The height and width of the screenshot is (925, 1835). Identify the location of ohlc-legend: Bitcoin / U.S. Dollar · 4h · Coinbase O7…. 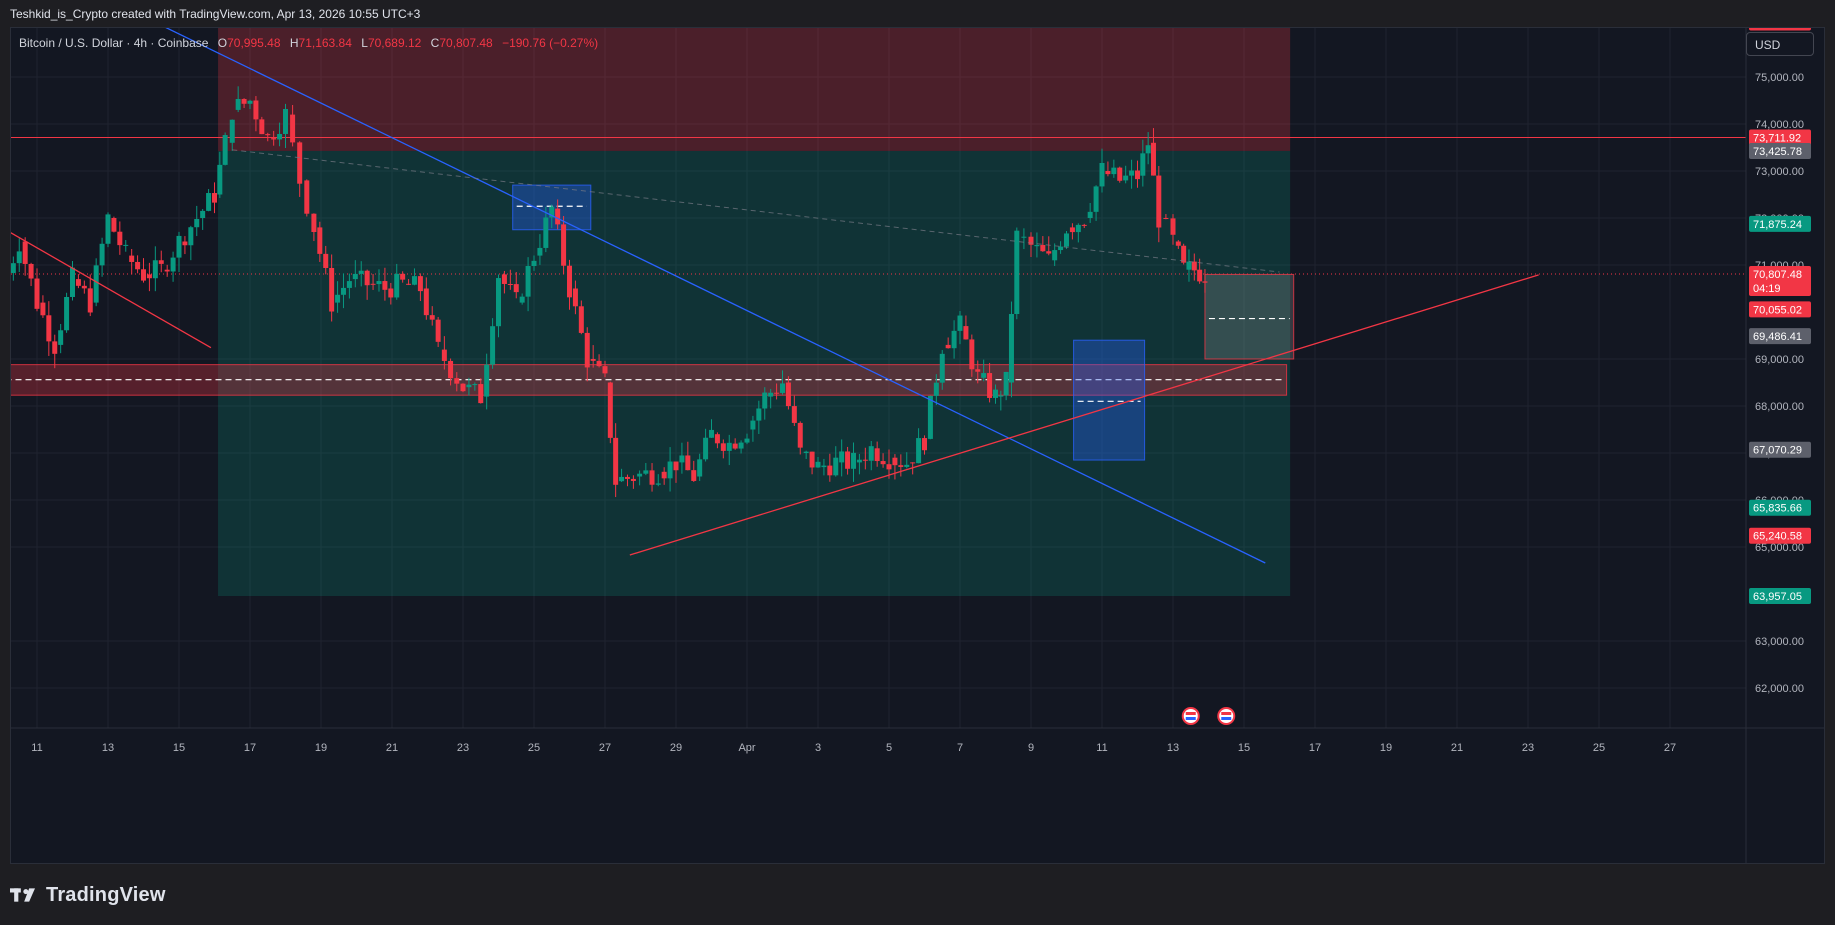
(308, 43).